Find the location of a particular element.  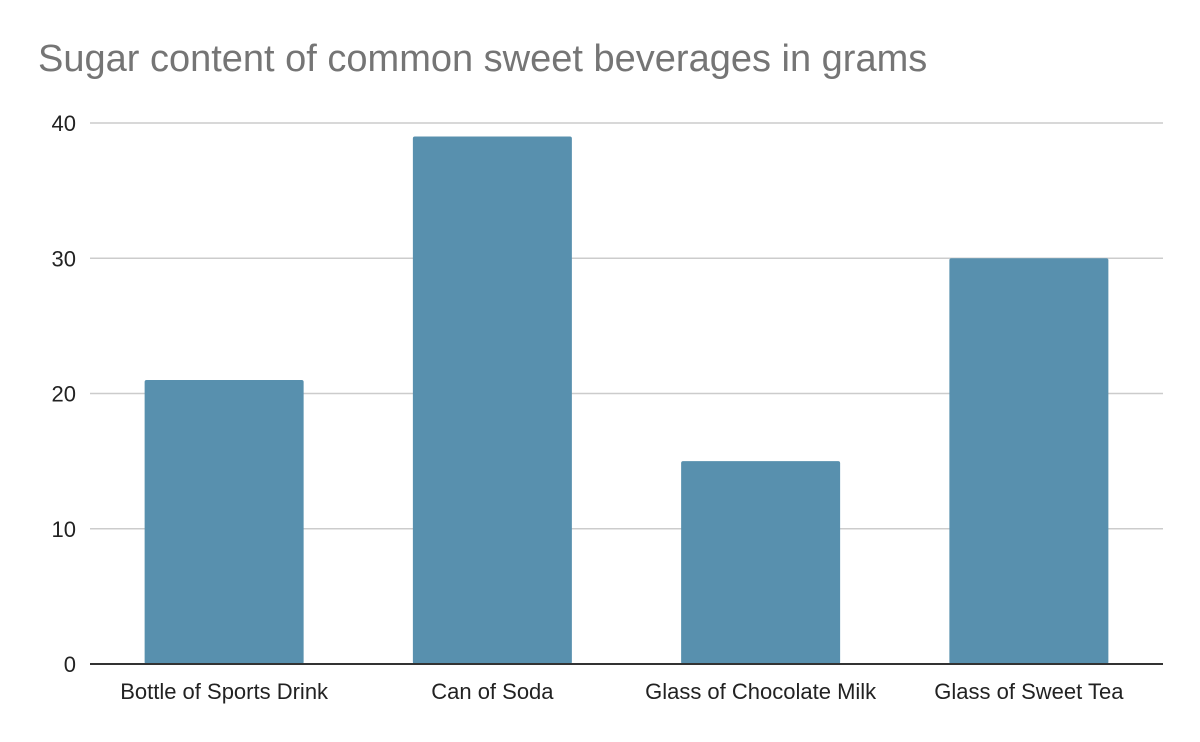

y-tick-label: 40 is located at coordinates (64, 123).